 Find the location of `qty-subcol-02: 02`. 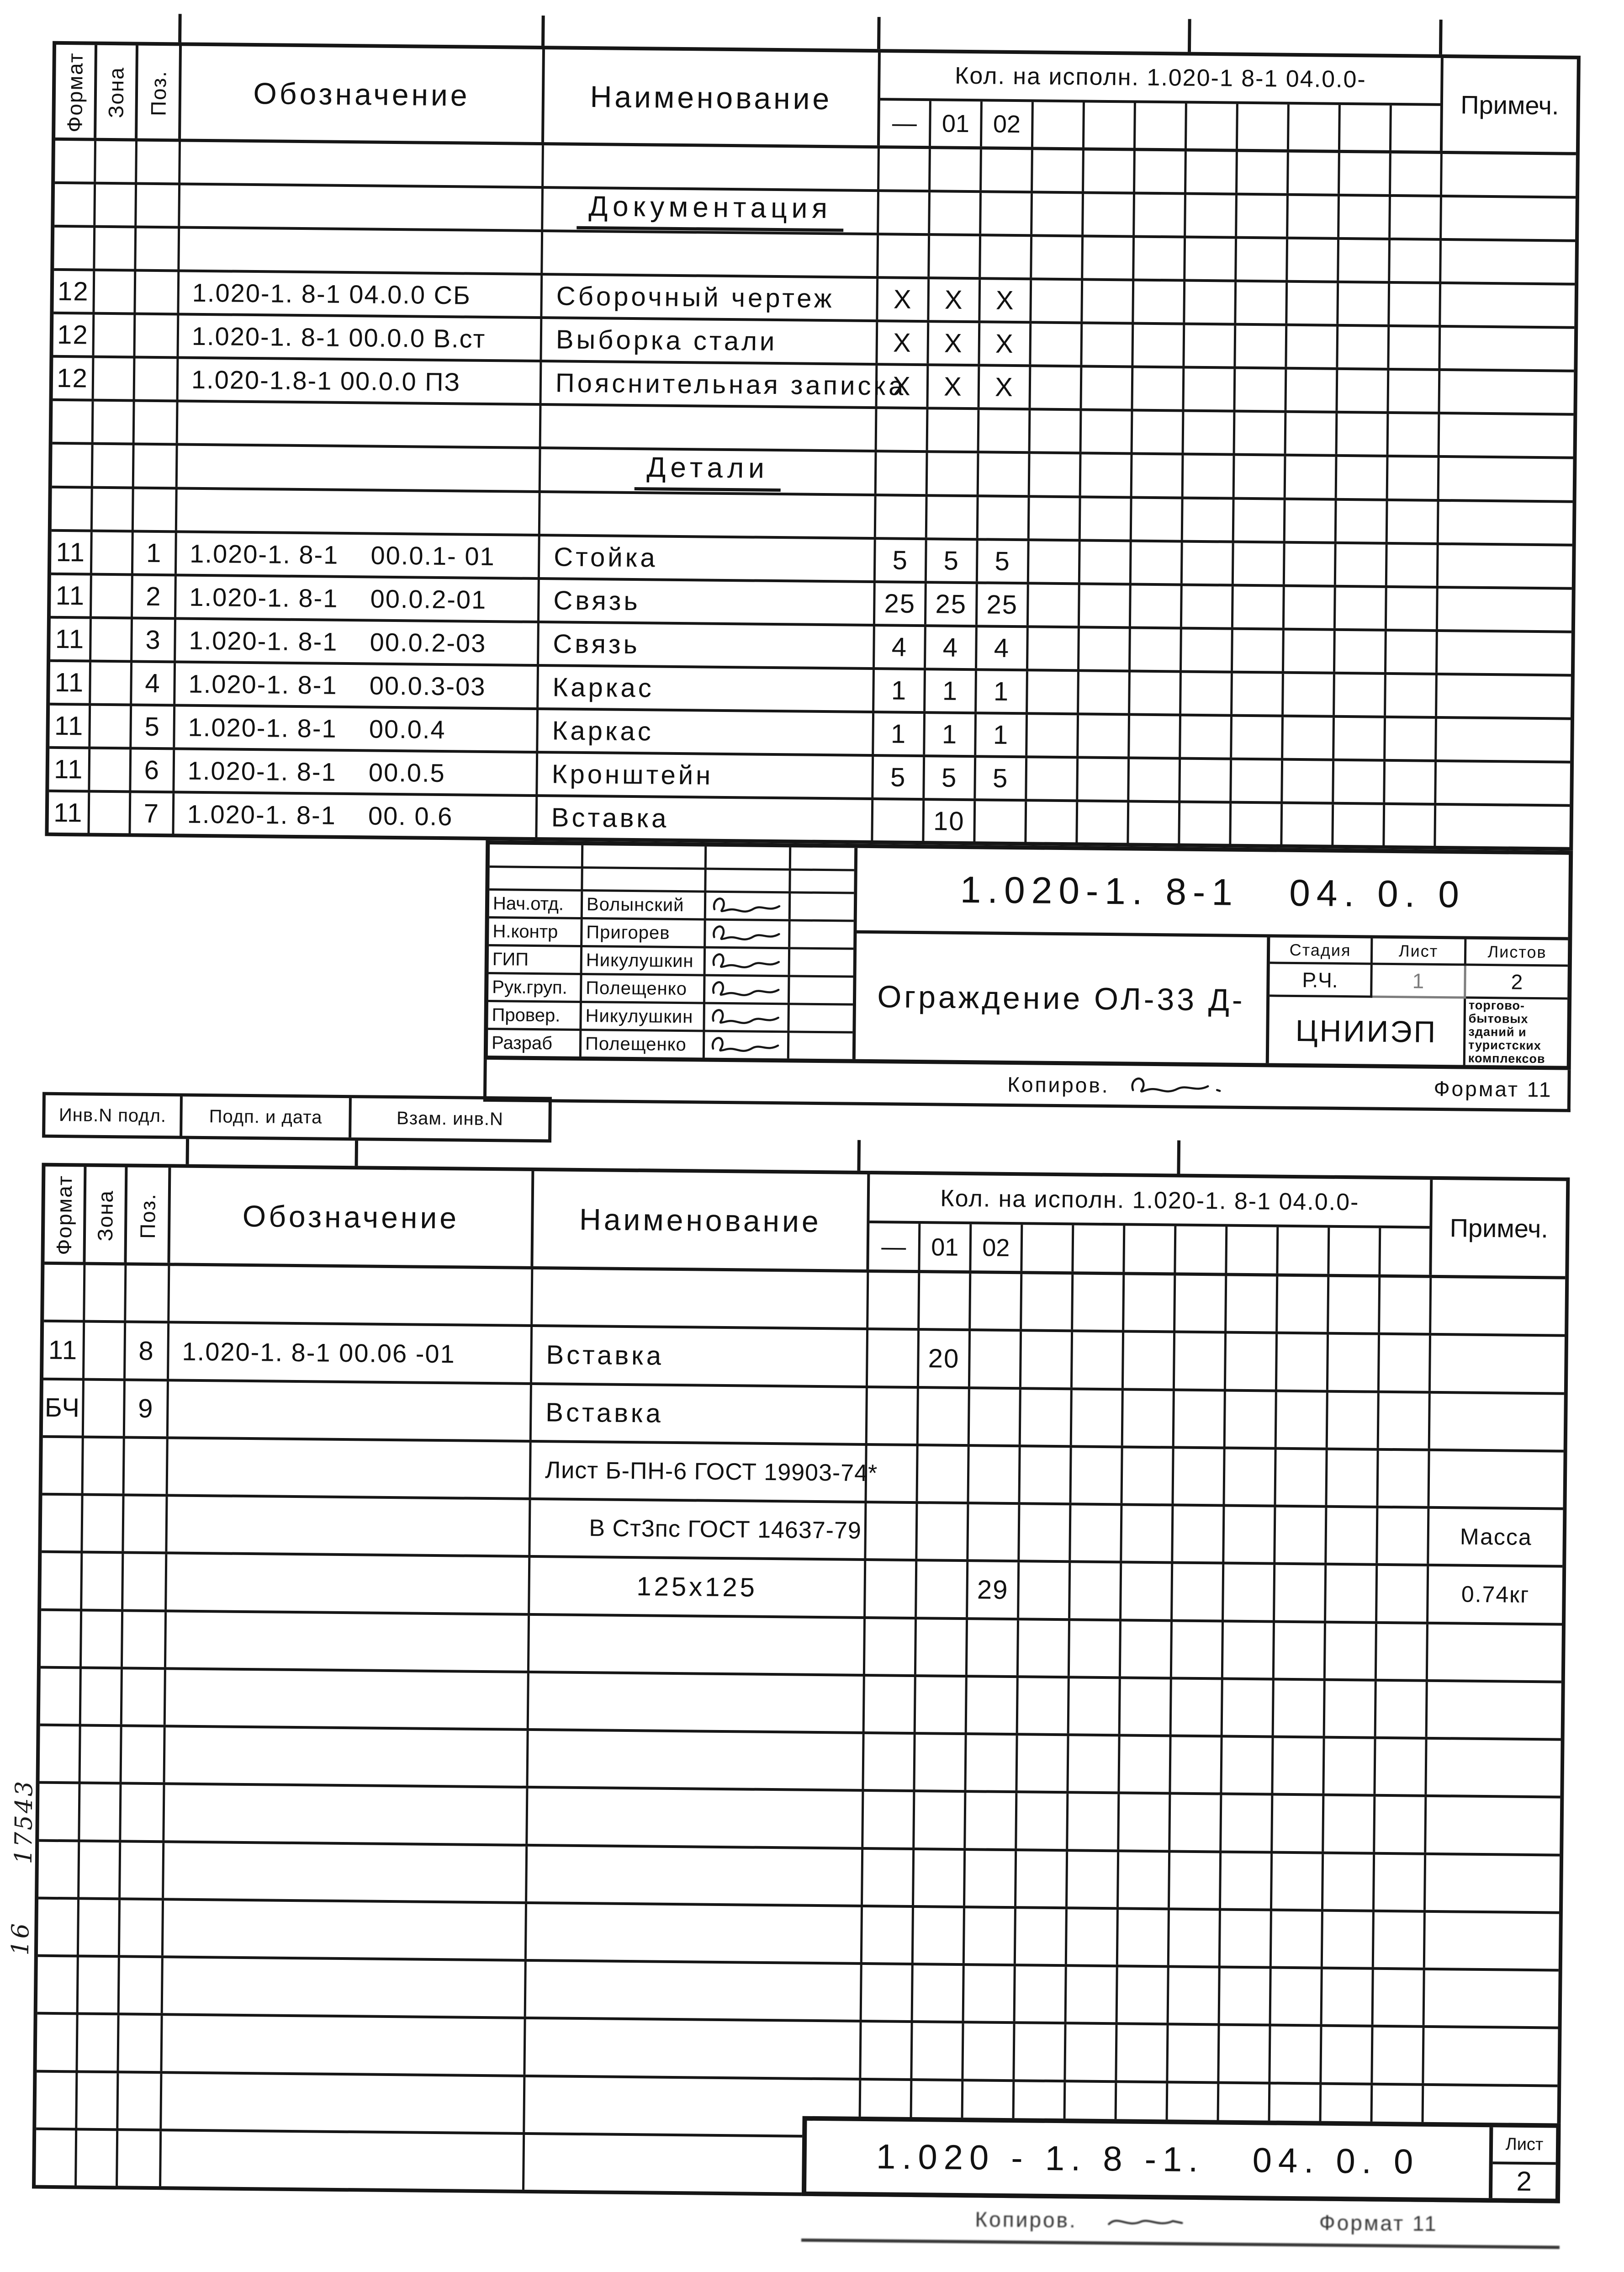

qty-subcol-02: 02 is located at coordinates (1008, 124).